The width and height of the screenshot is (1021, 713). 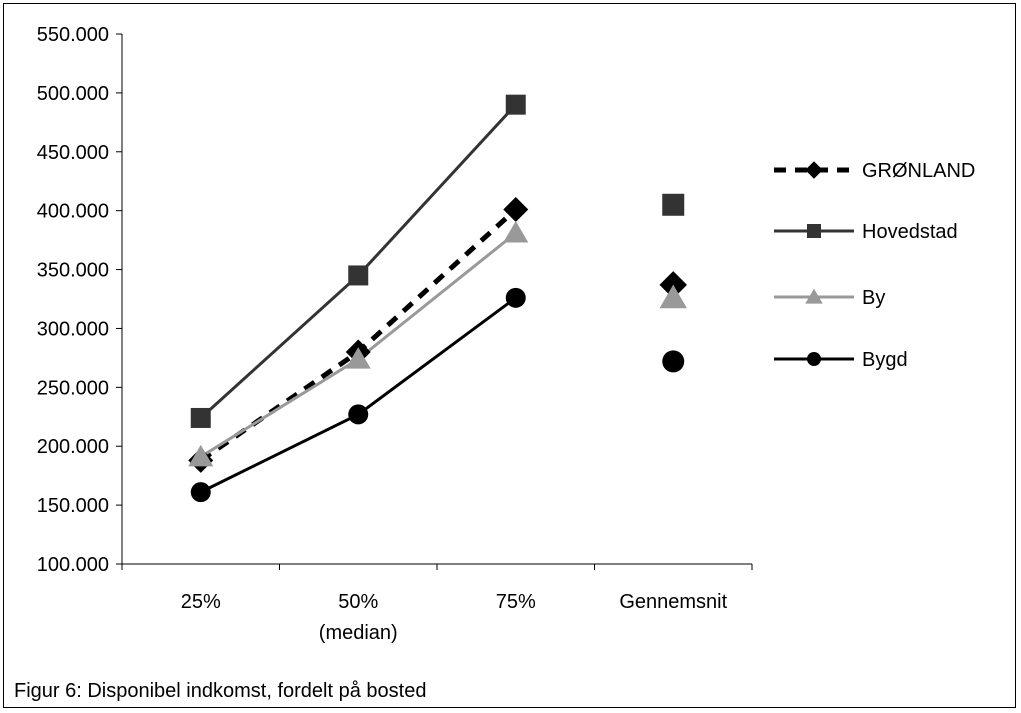 I want to click on x-tick-label: 50%, so click(x=358, y=602).